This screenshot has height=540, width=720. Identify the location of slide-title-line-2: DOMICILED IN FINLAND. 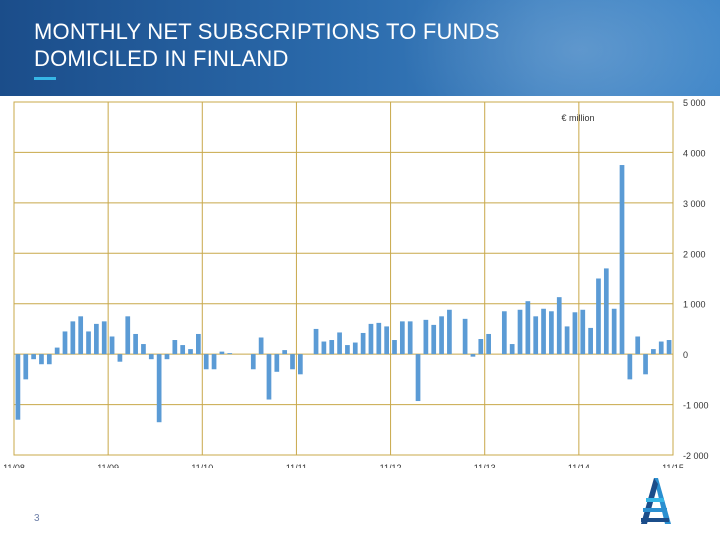
(161, 58).